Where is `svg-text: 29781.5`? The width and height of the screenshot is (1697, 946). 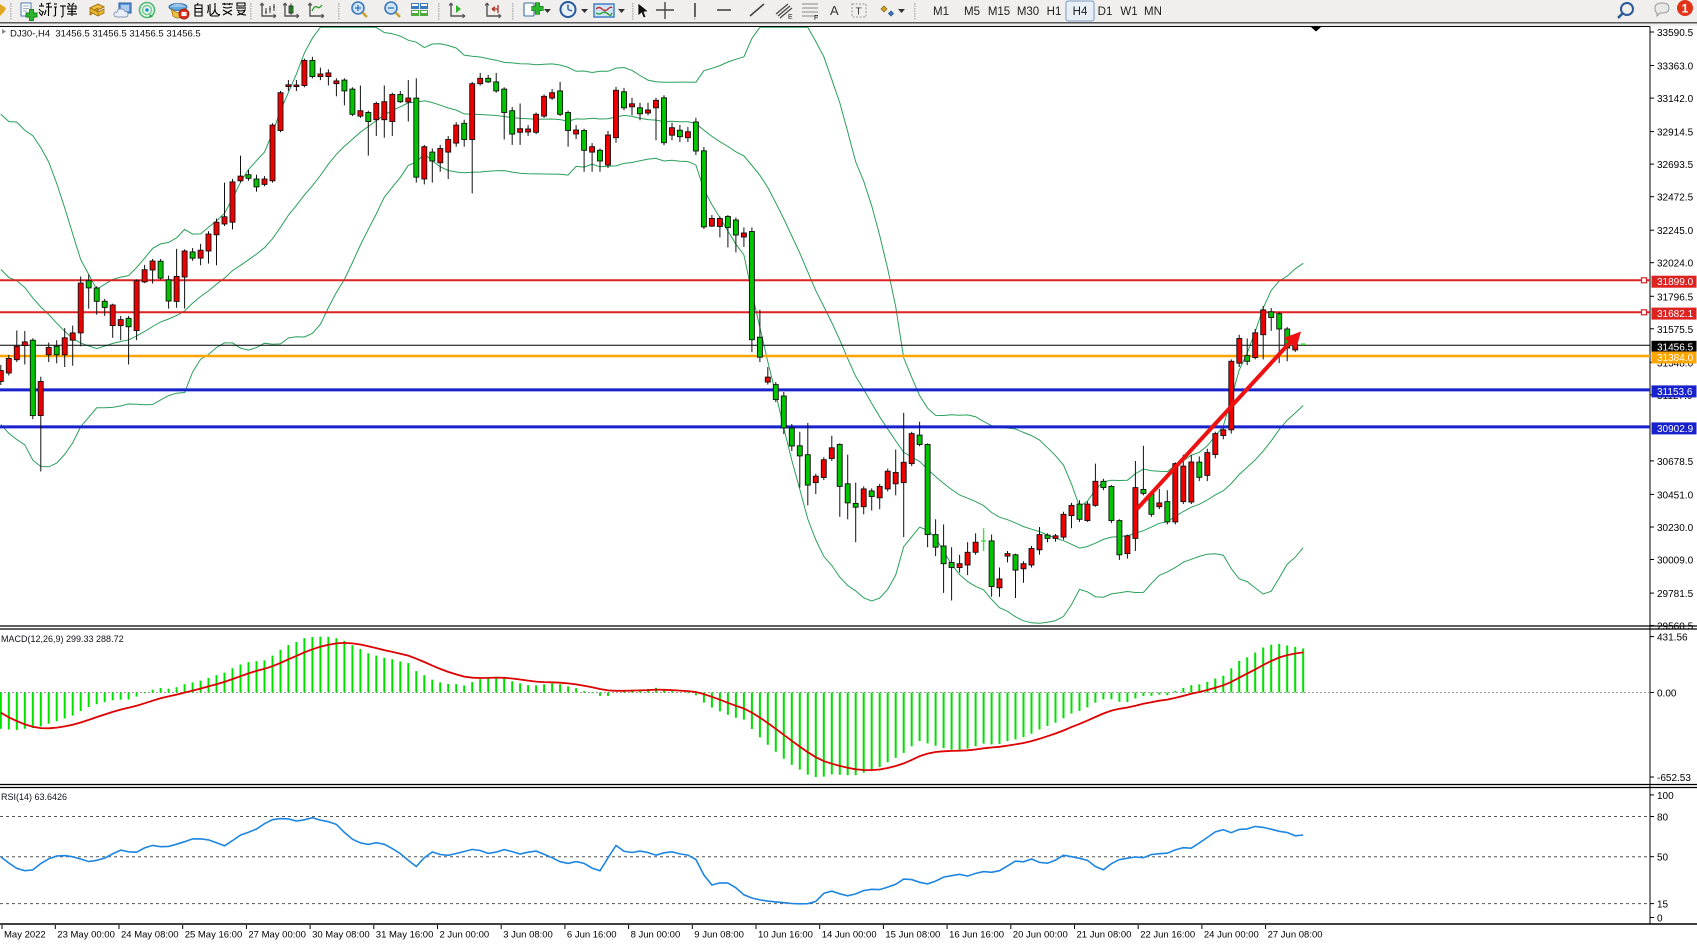
svg-text: 29781.5 is located at coordinates (1675, 594).